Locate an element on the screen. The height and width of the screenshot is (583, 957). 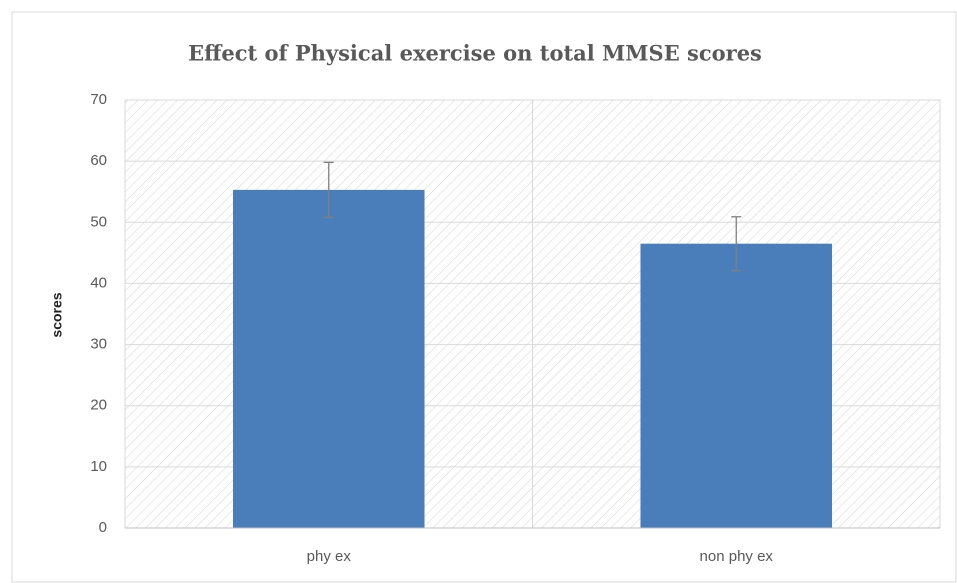
y-tick-label: 20 is located at coordinates (98, 405).